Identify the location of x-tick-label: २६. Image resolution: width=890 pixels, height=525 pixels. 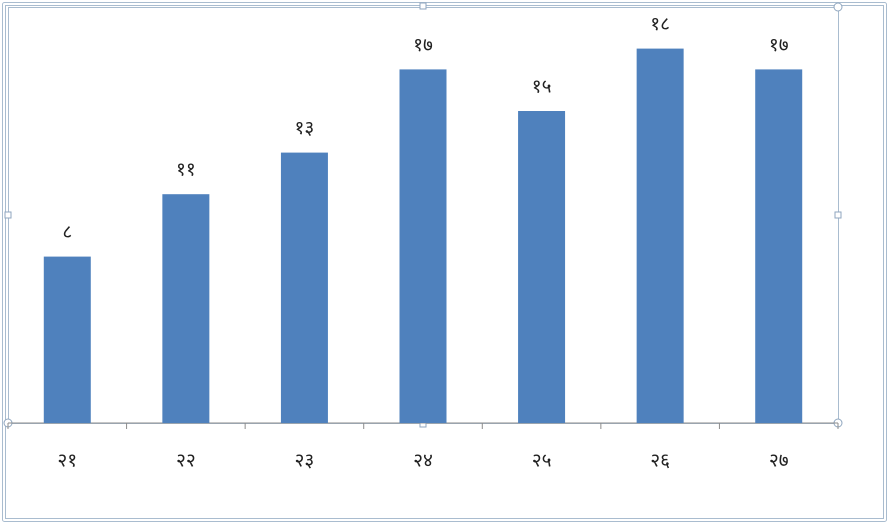
(660, 461).